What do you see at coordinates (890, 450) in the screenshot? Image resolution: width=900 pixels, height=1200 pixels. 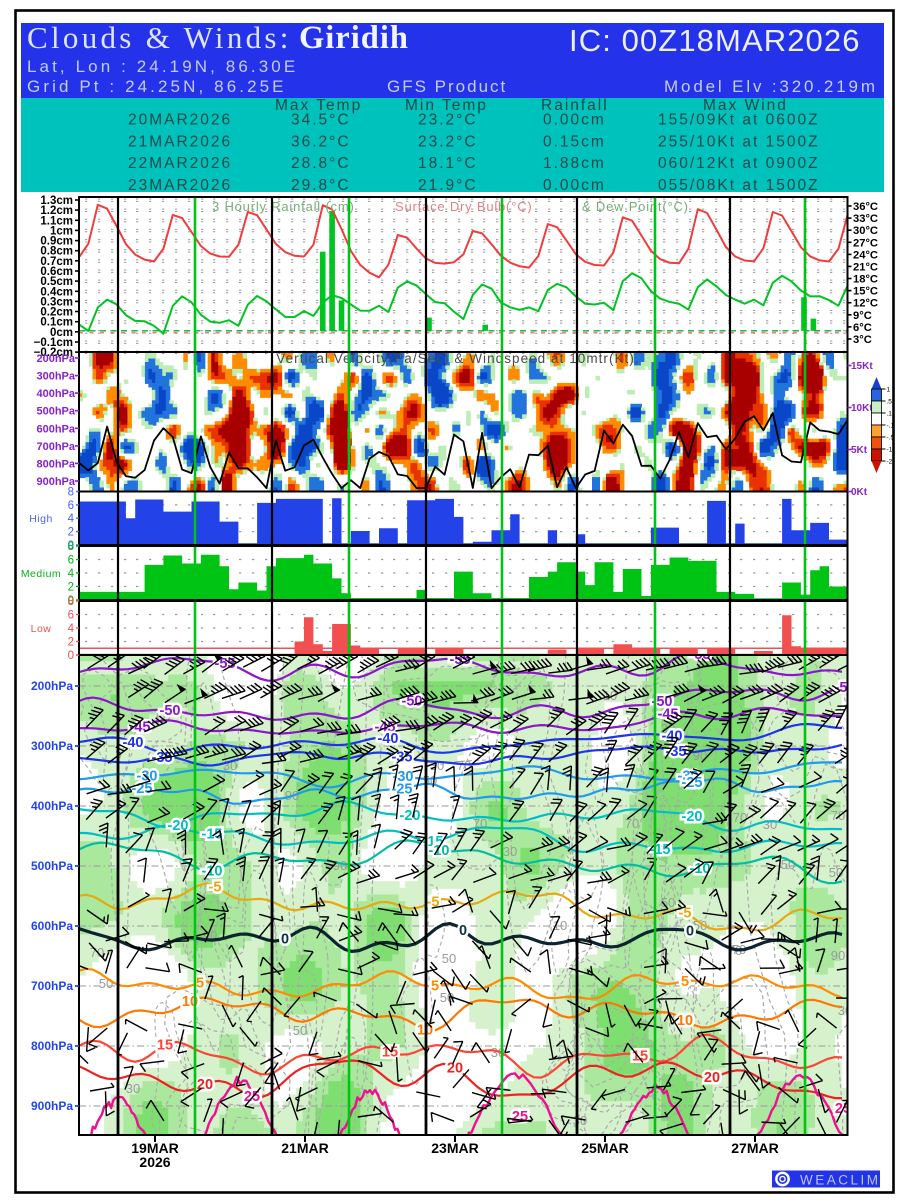 I see `svg-text: -1` at bounding box center [890, 450].